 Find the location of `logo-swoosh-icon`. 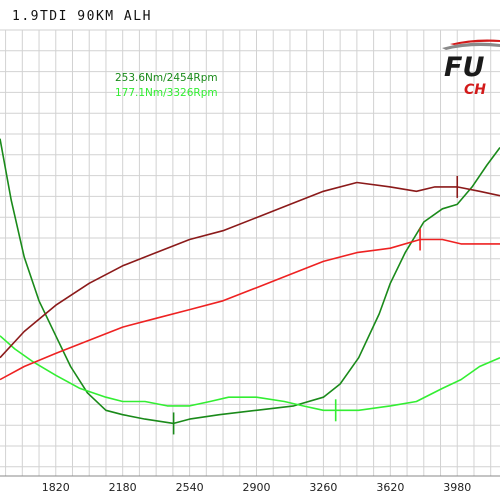

logo-swoosh-icon is located at coordinates (471, 44).